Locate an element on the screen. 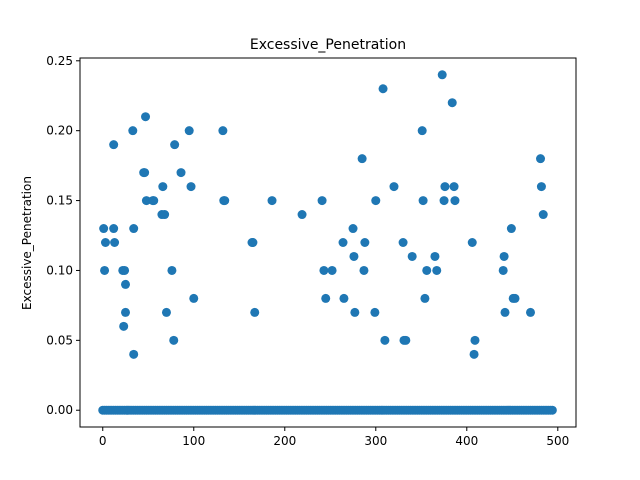 Image resolution: width=640 pixels, height=480 pixels. x-tick-label: 500 is located at coordinates (557, 441).